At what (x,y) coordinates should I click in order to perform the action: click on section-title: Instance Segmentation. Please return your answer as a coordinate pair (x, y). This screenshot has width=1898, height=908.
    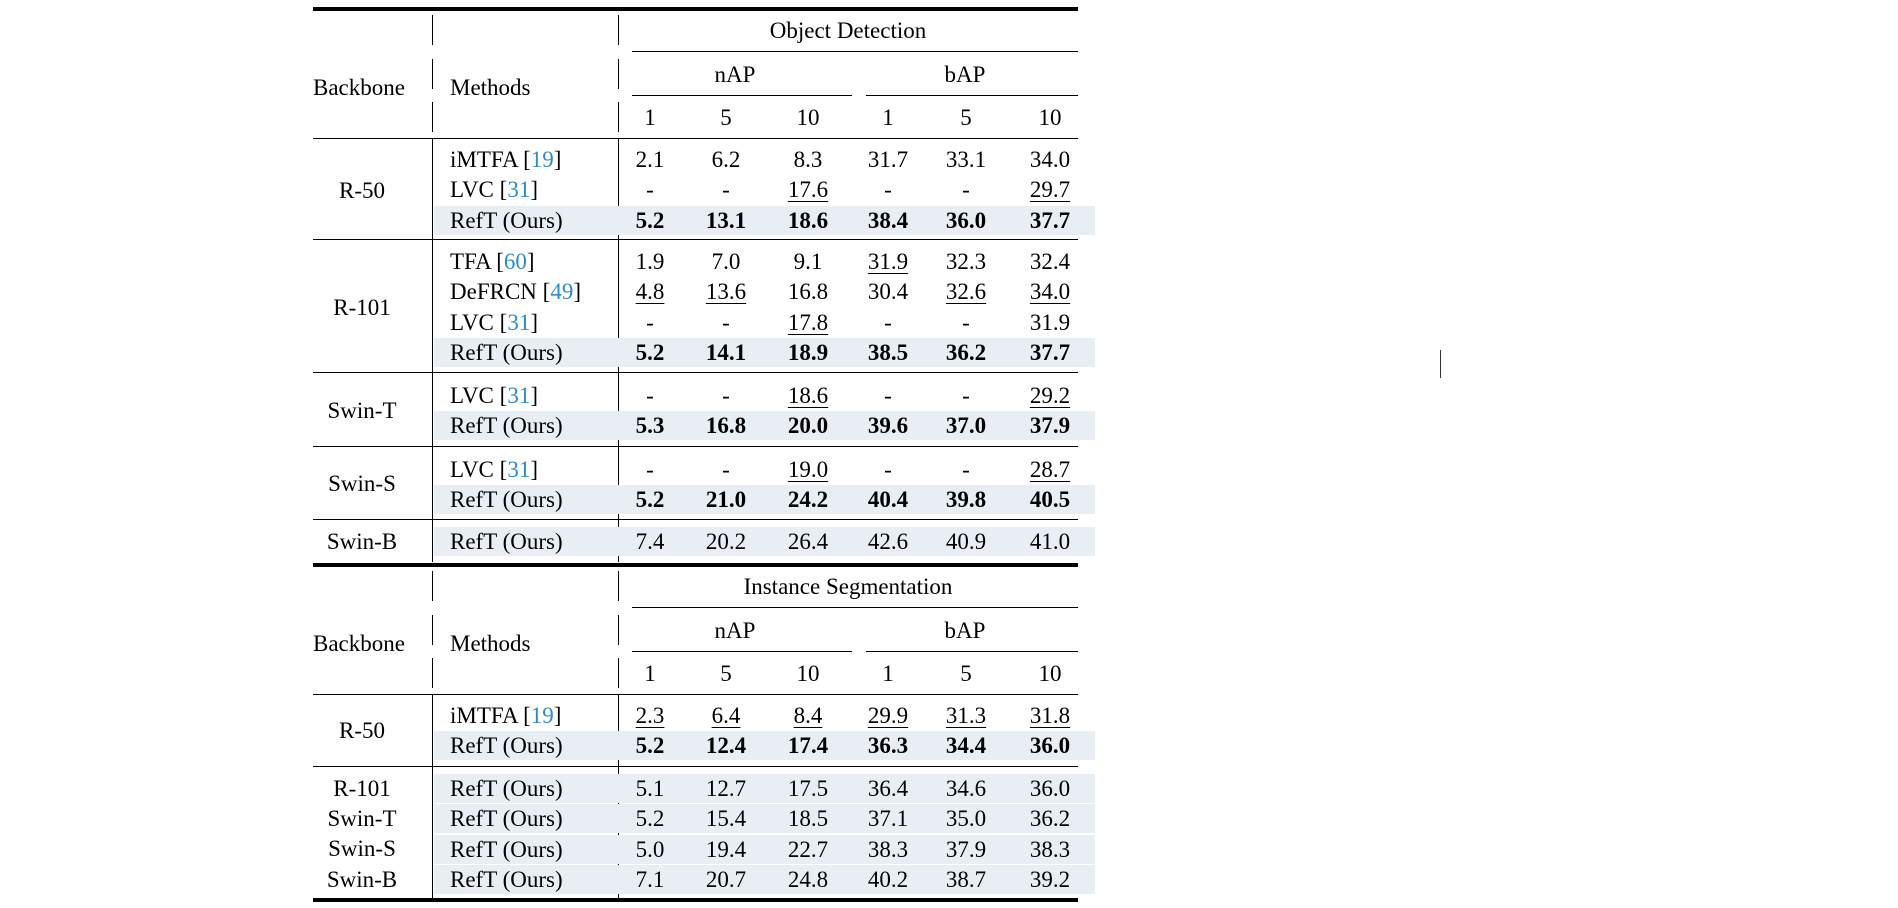
    Looking at the image, I should click on (848, 586).